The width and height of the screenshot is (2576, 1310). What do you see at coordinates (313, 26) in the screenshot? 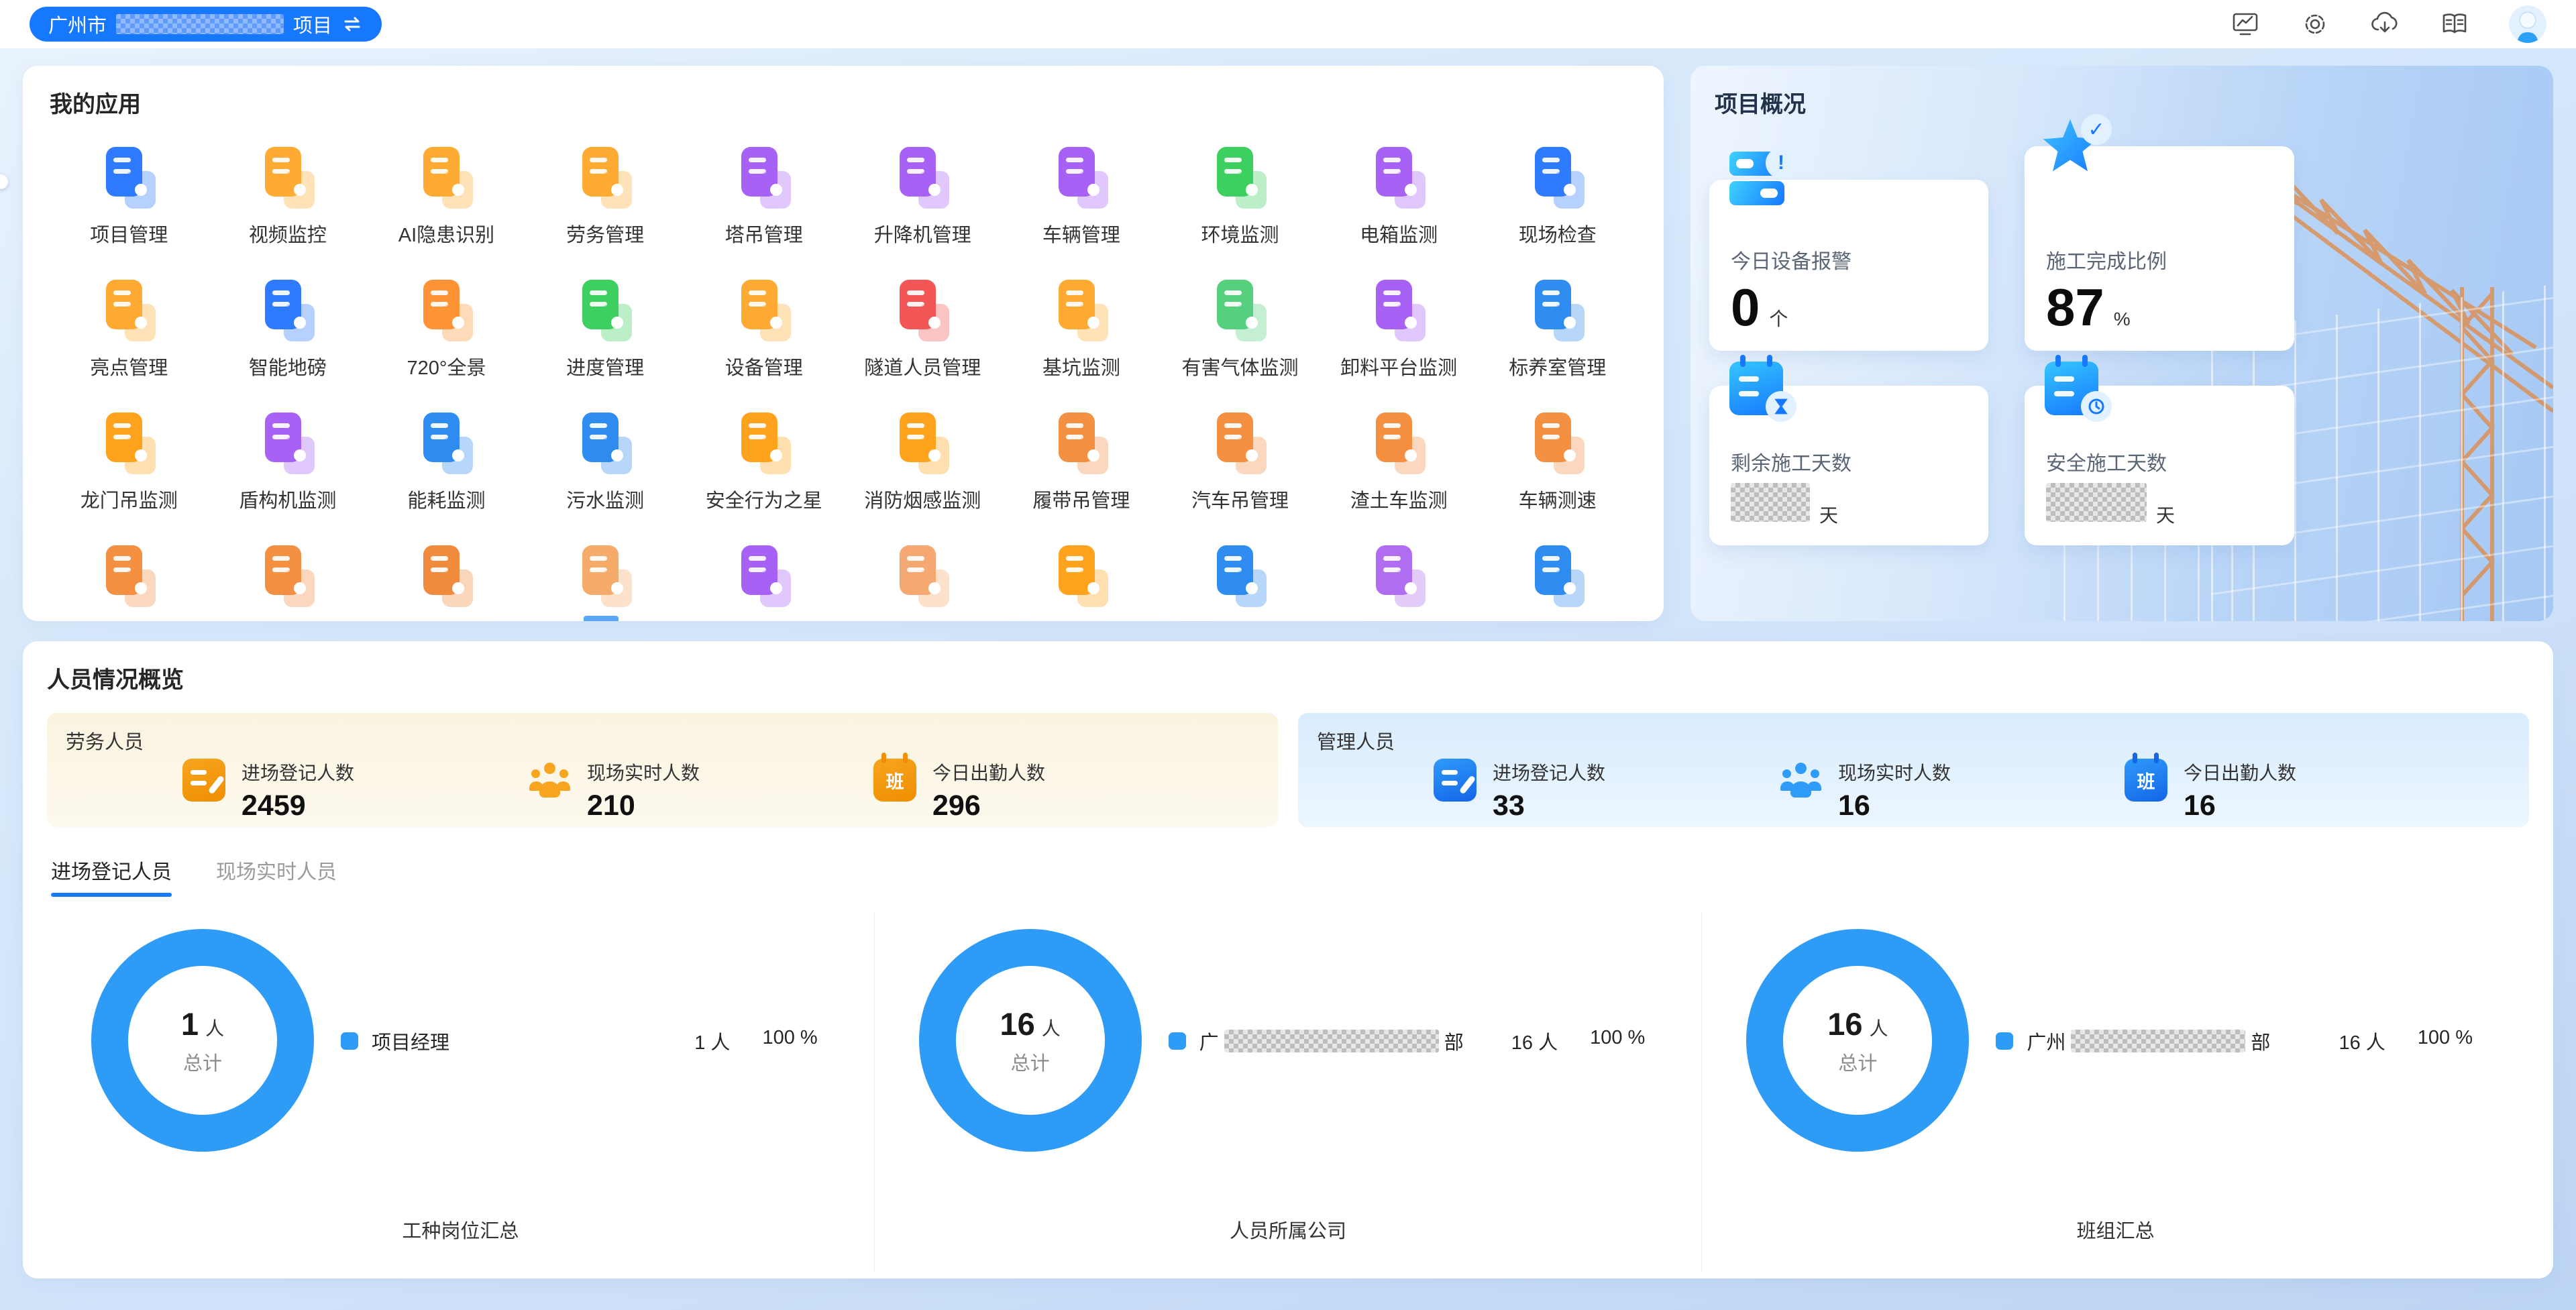
I see `project-name-suffix: 项目` at bounding box center [313, 26].